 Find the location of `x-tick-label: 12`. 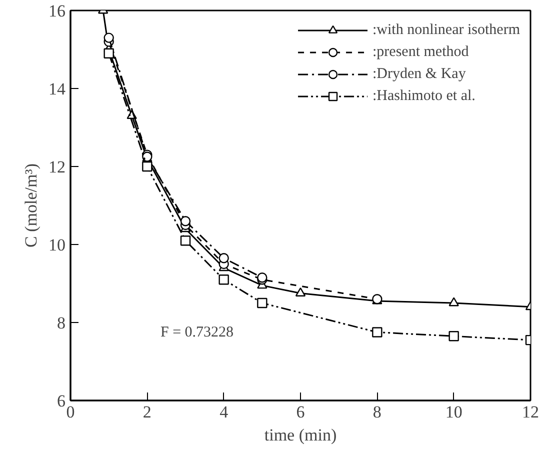

x-tick-label: 12 is located at coordinates (530, 412).